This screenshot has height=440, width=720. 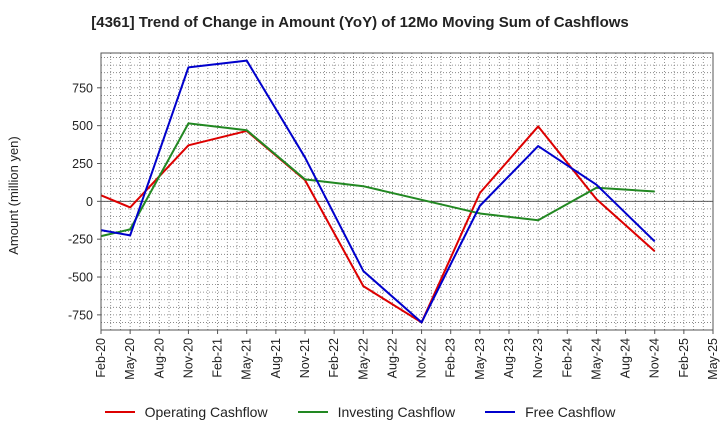 I want to click on legend-item-free: Free Cashflow, so click(x=550, y=412).